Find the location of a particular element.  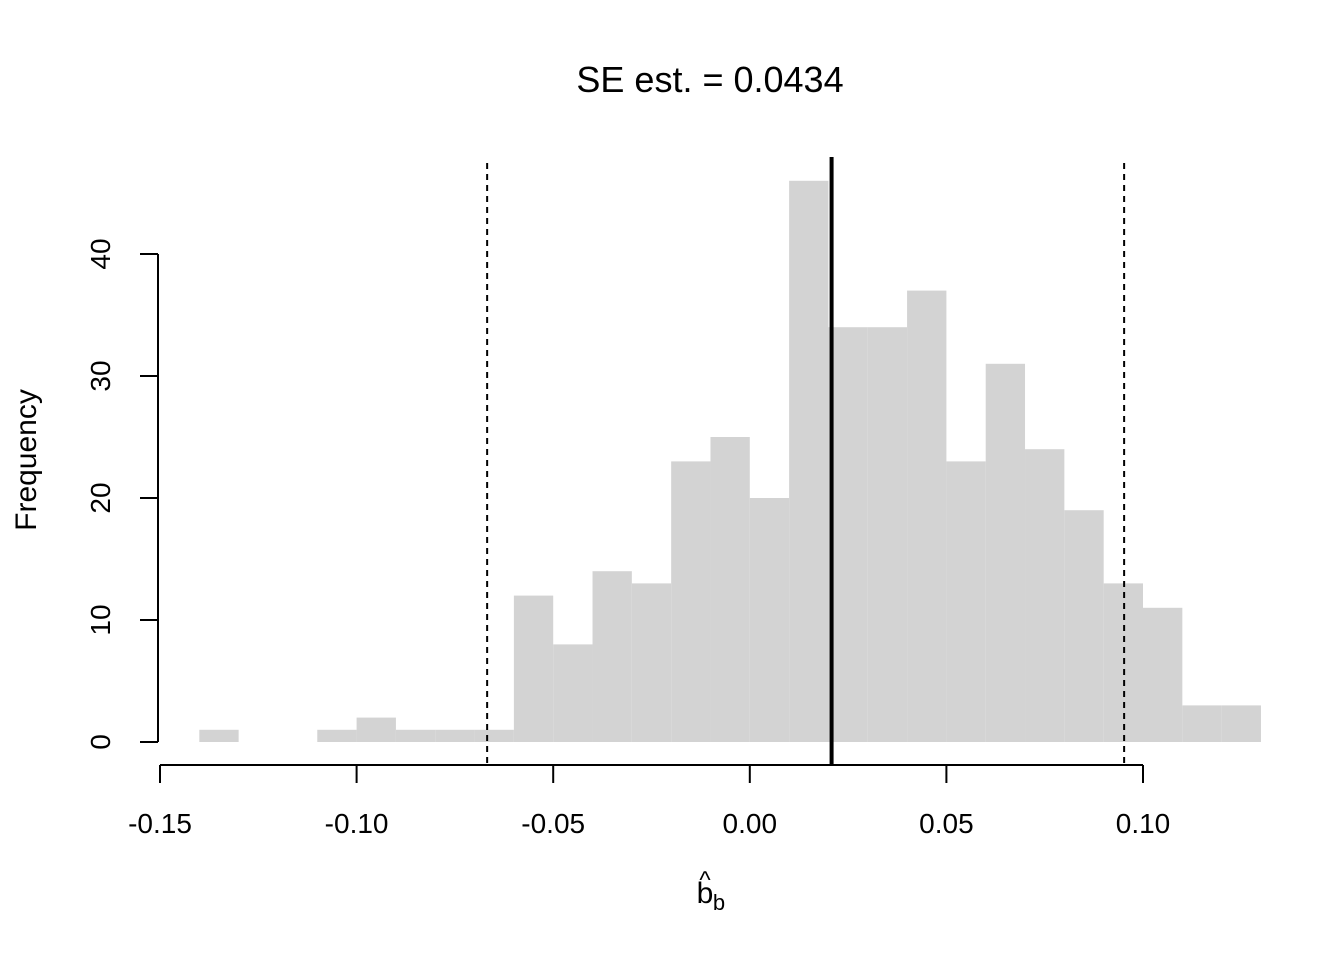

x-tick-label: 0.05 is located at coordinates (946, 823).